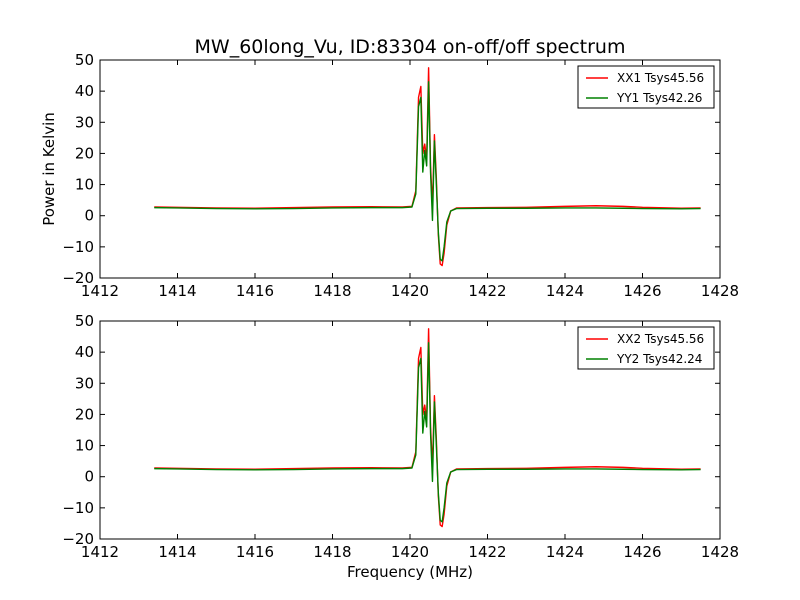 The width and height of the screenshot is (800, 600). What do you see at coordinates (660, 339) in the screenshot?
I see `legend-label: XX2 Tsys45.56` at bounding box center [660, 339].